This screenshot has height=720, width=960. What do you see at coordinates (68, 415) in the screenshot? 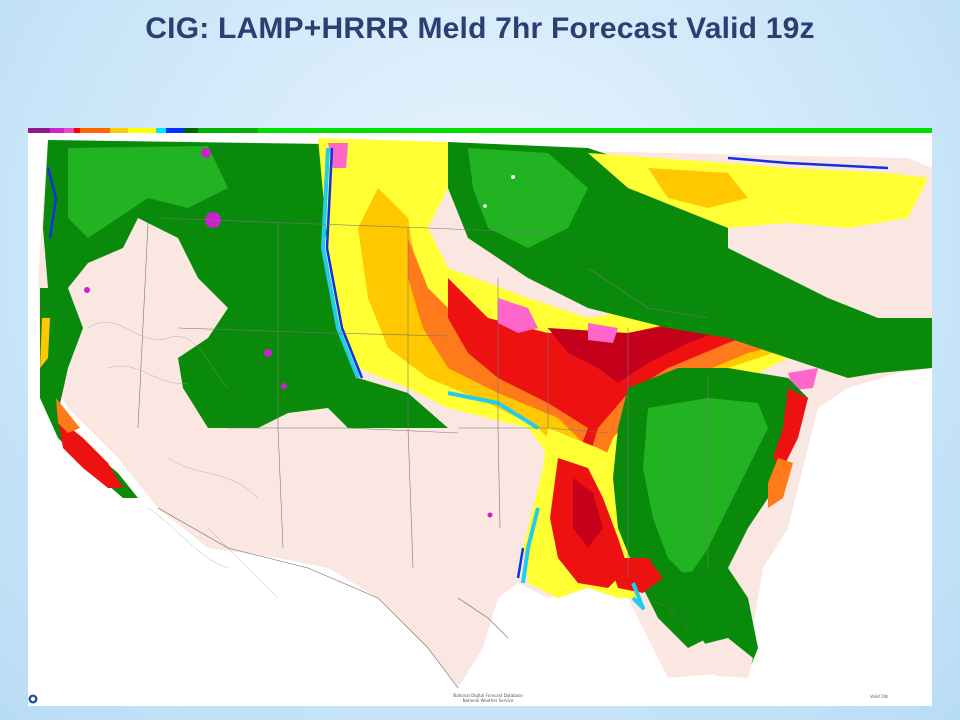
I see `area-westcoast-orange` at bounding box center [68, 415].